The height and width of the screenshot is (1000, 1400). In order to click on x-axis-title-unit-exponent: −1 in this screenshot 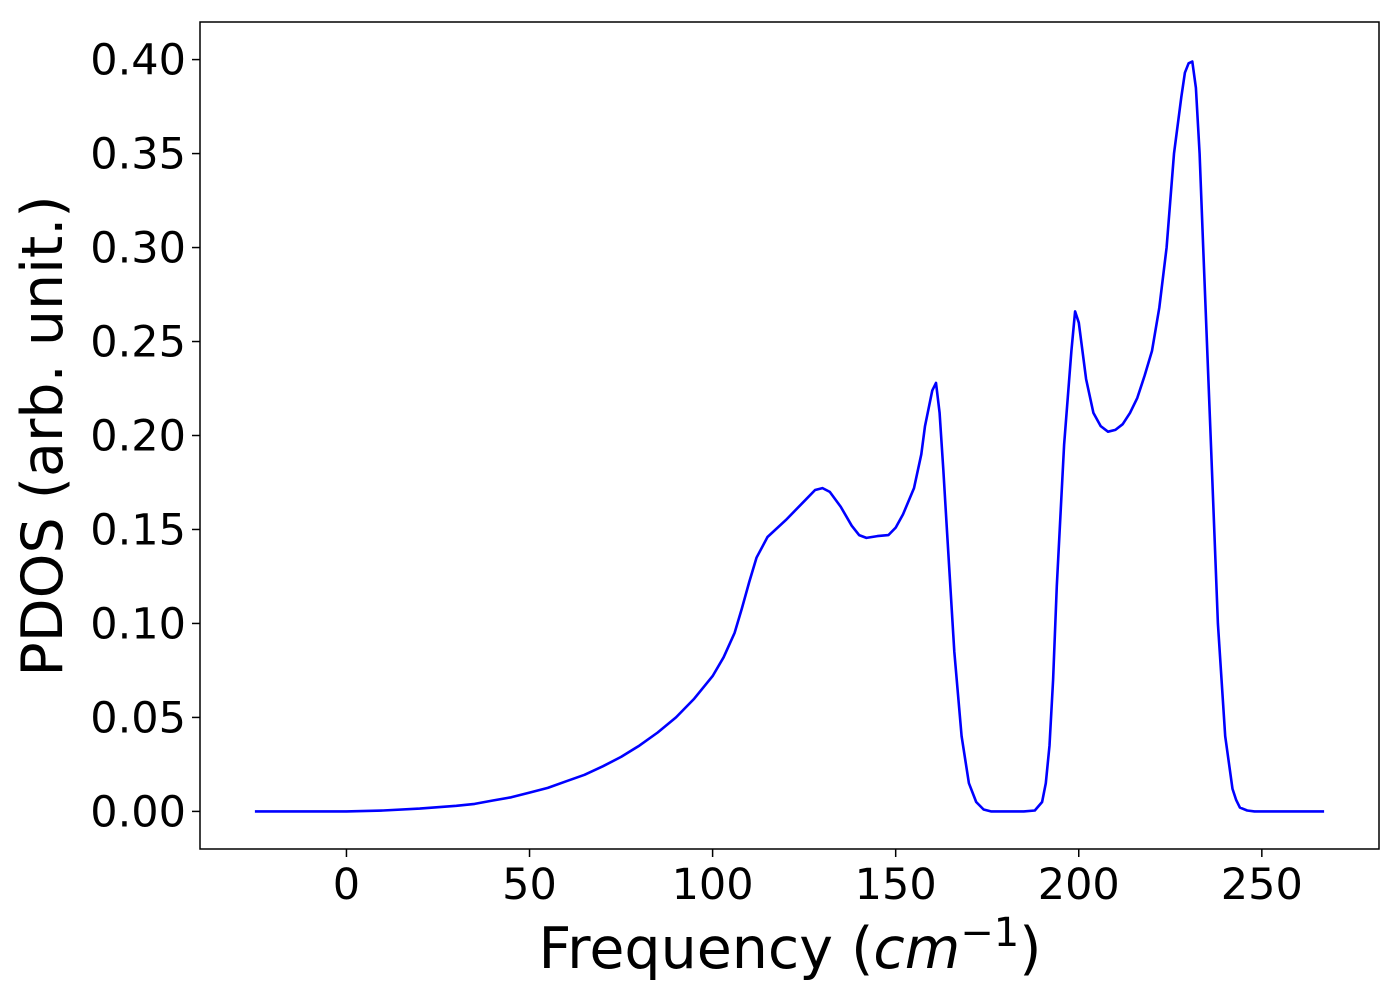, I will do `click(989, 933)`.